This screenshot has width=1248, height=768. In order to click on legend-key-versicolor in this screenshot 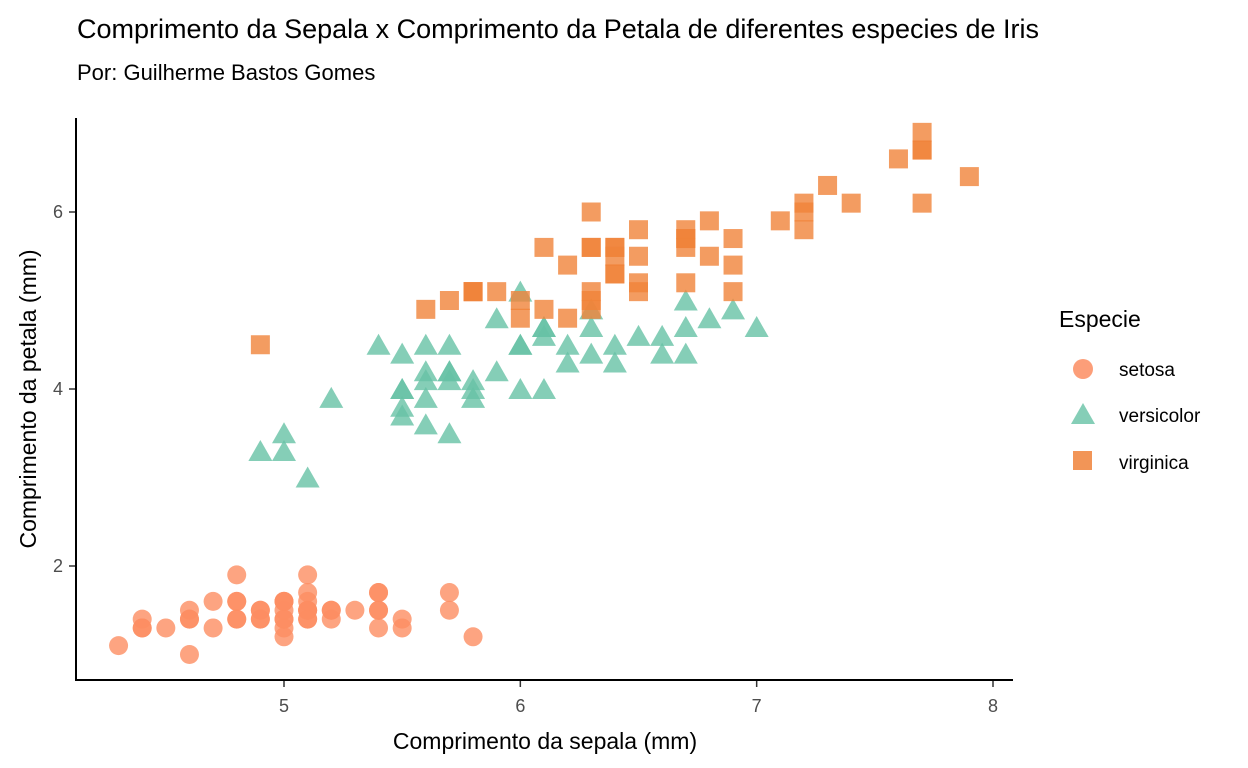, I will do `click(1083, 413)`.